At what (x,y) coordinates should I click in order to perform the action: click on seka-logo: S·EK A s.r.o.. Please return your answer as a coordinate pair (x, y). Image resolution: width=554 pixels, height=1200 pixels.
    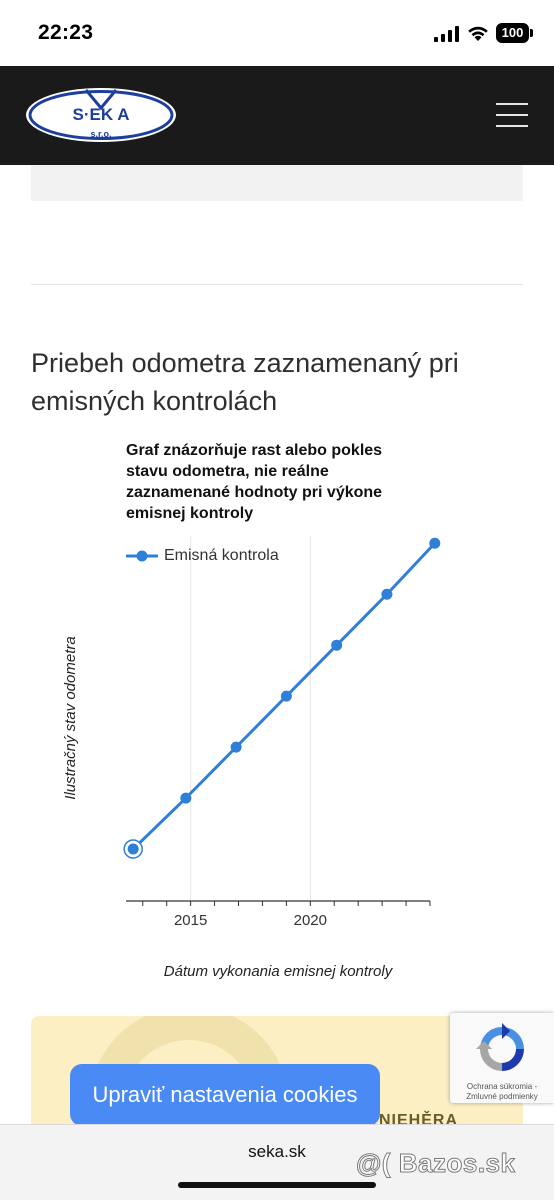
    Looking at the image, I should click on (101, 115).